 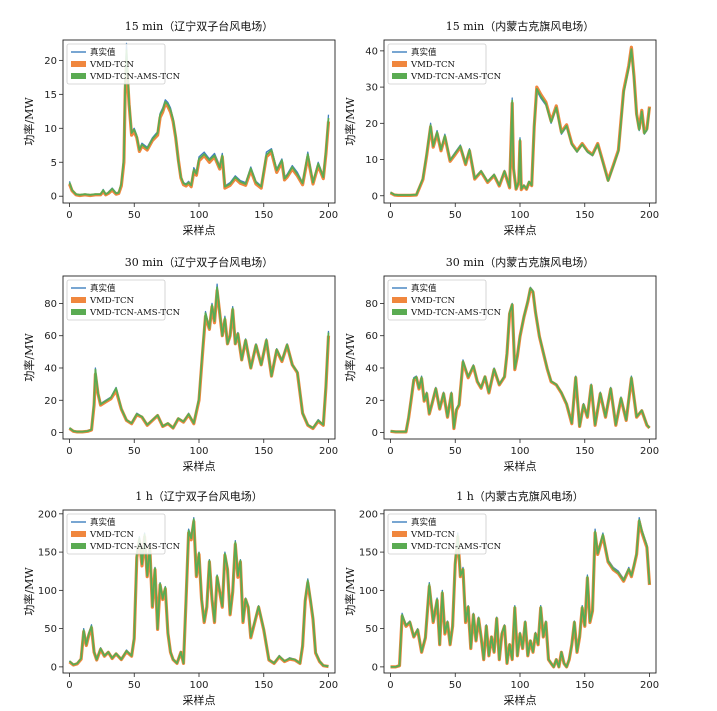 I want to click on y-tick-label: 80, so click(x=371, y=304).